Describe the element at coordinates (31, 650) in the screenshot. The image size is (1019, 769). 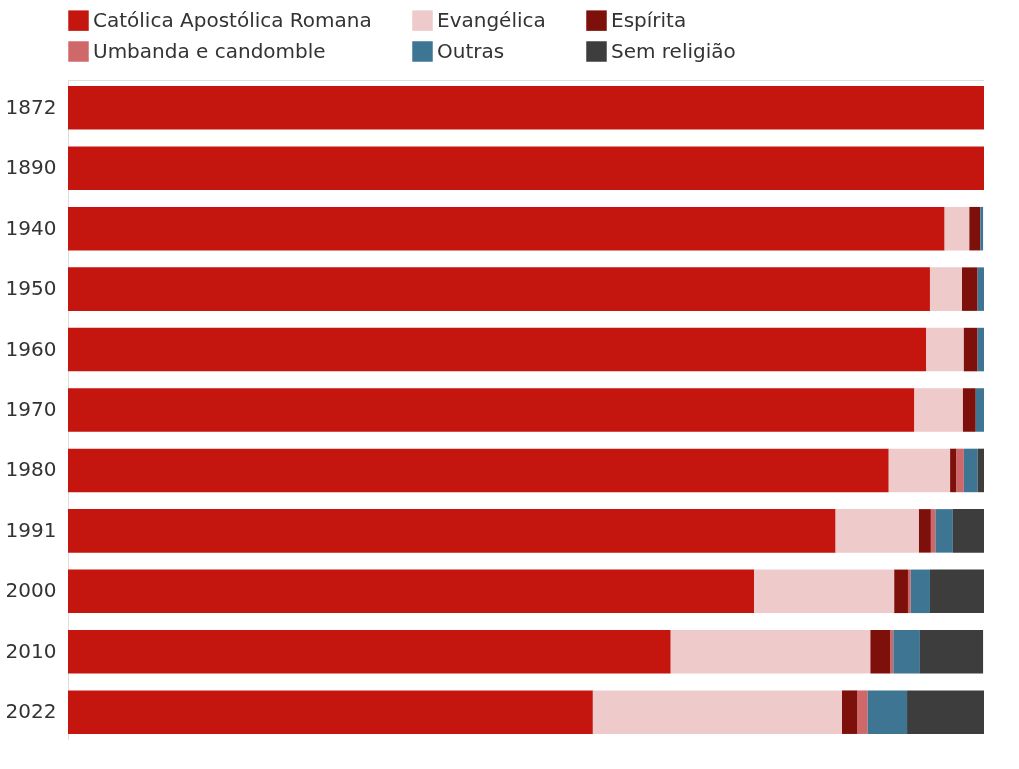
I see `y-tick-label: 2010` at that location.